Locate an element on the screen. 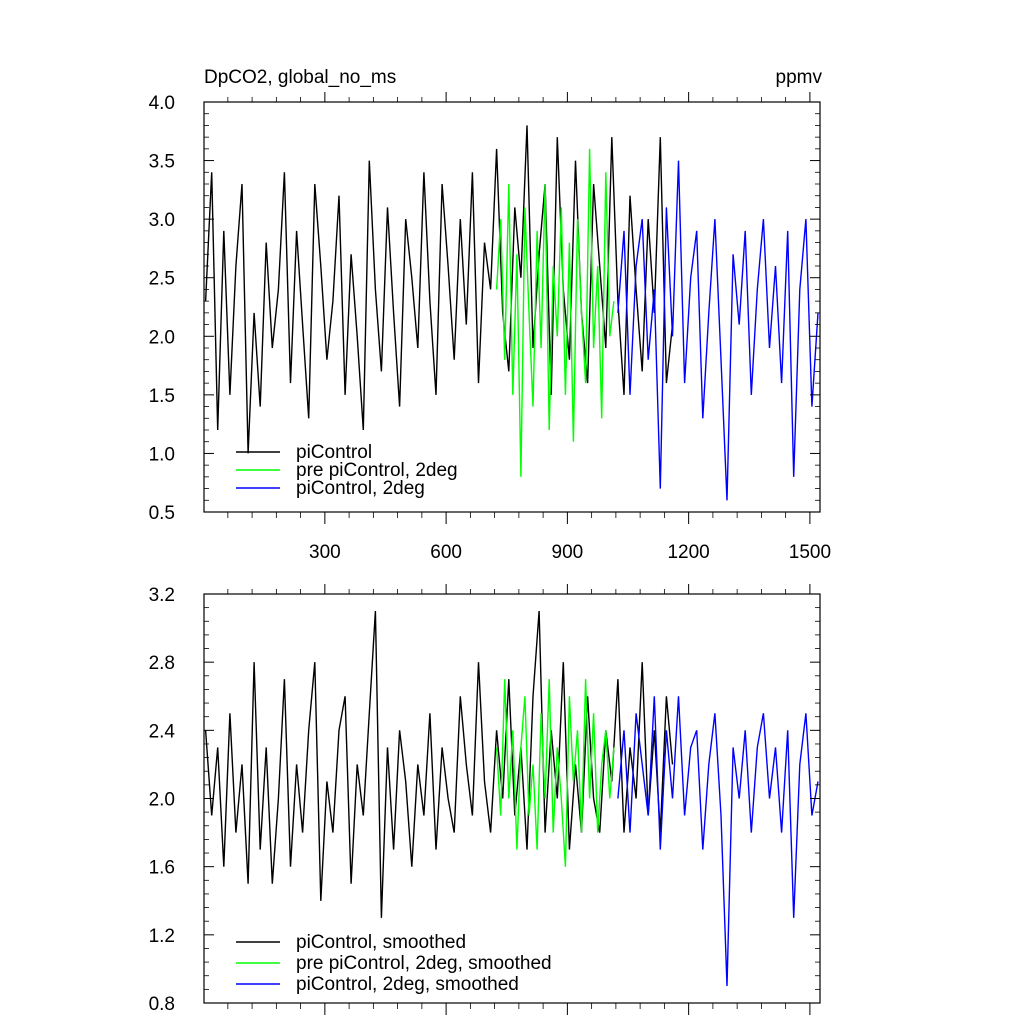  chart1-x-tick-label: 1200 is located at coordinates (688, 552).